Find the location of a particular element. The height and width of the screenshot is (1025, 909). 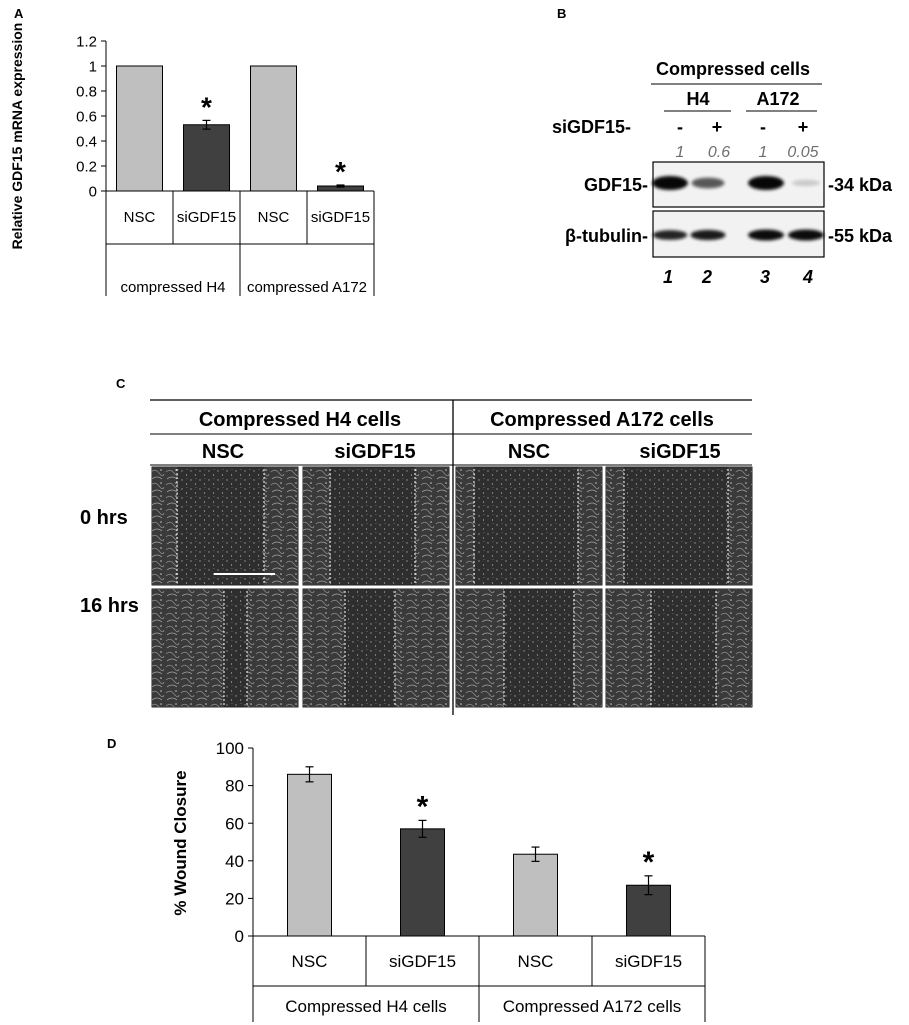

c-condition-2: siGDF15 is located at coordinates (374, 452).